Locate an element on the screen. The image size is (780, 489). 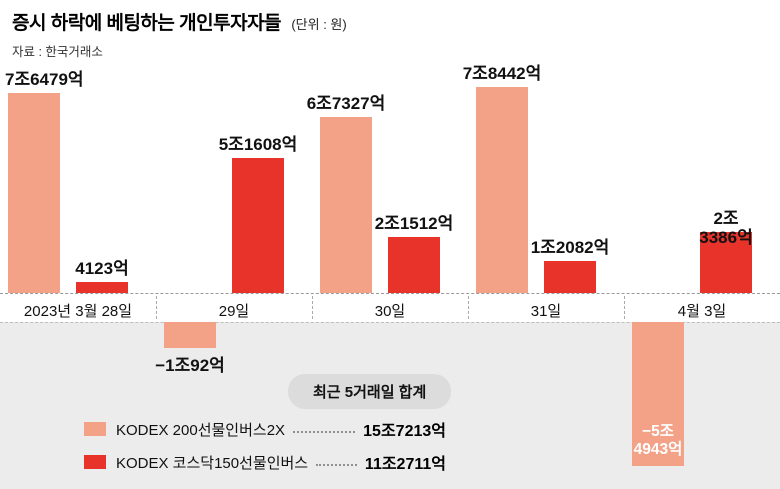
legend-label: KODEX 200선물인버스2X is located at coordinates (201, 430).